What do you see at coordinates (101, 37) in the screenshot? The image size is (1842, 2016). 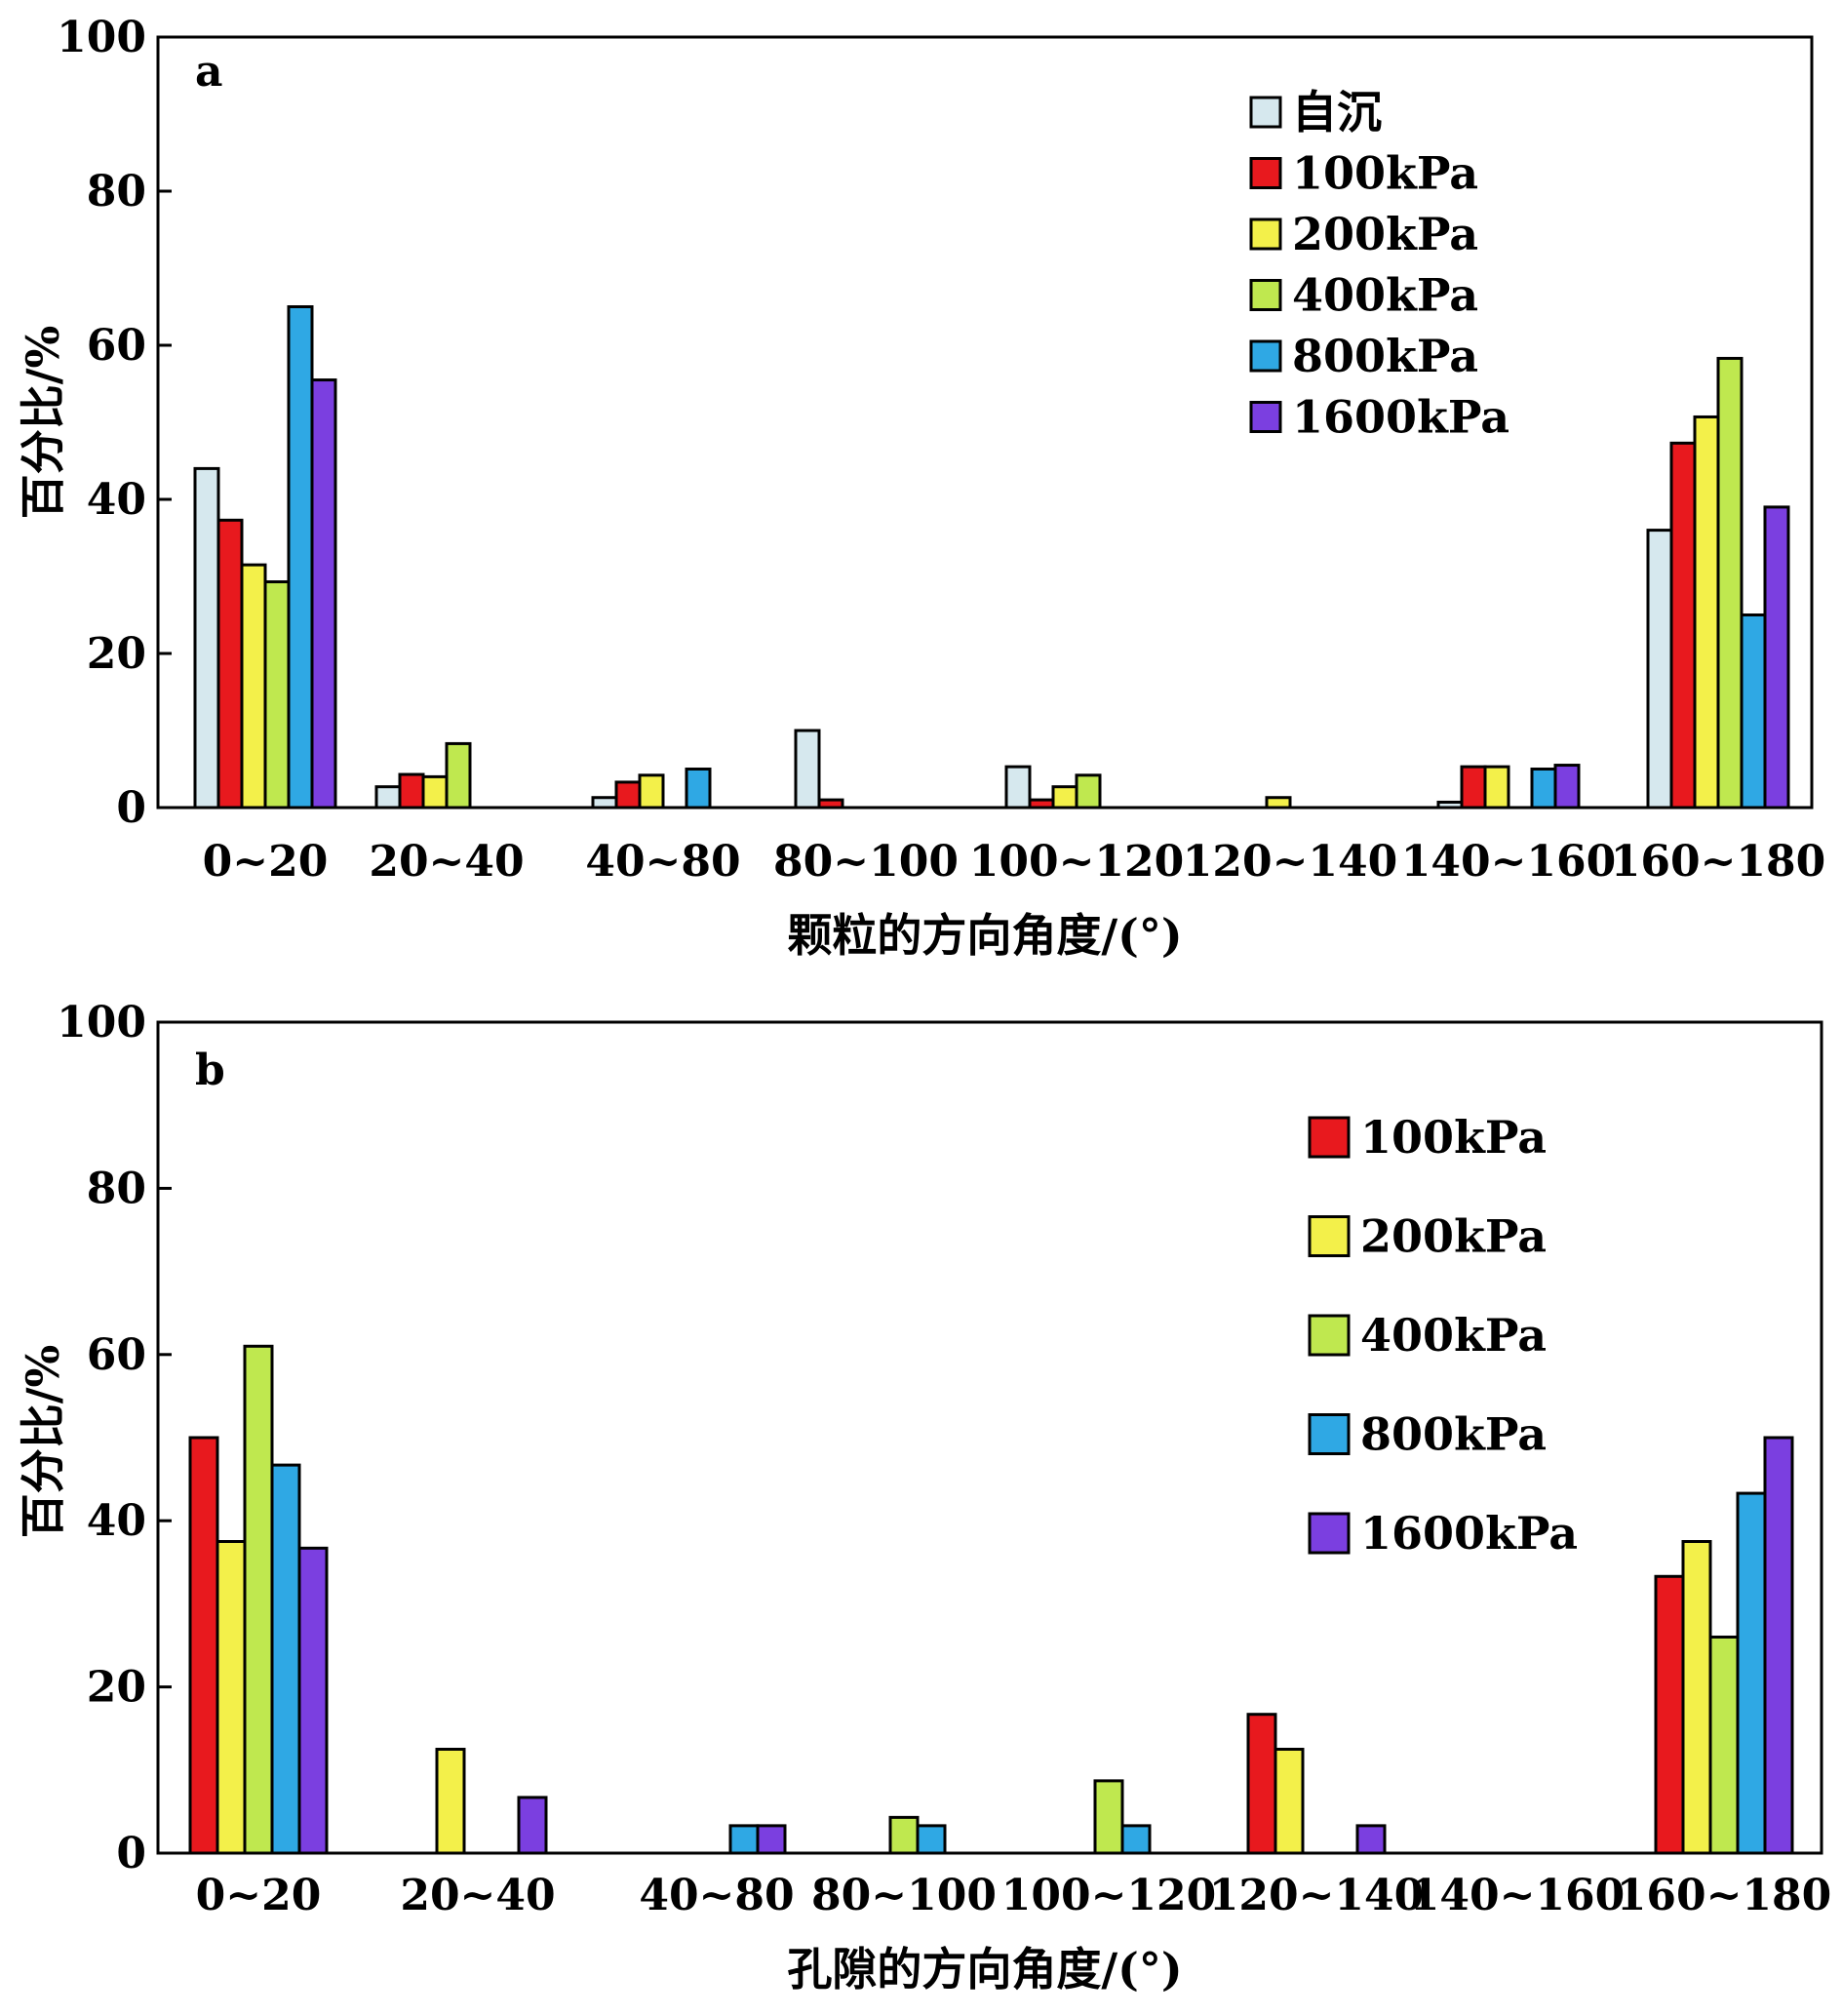 I see `y-tick-label: 100` at bounding box center [101, 37].